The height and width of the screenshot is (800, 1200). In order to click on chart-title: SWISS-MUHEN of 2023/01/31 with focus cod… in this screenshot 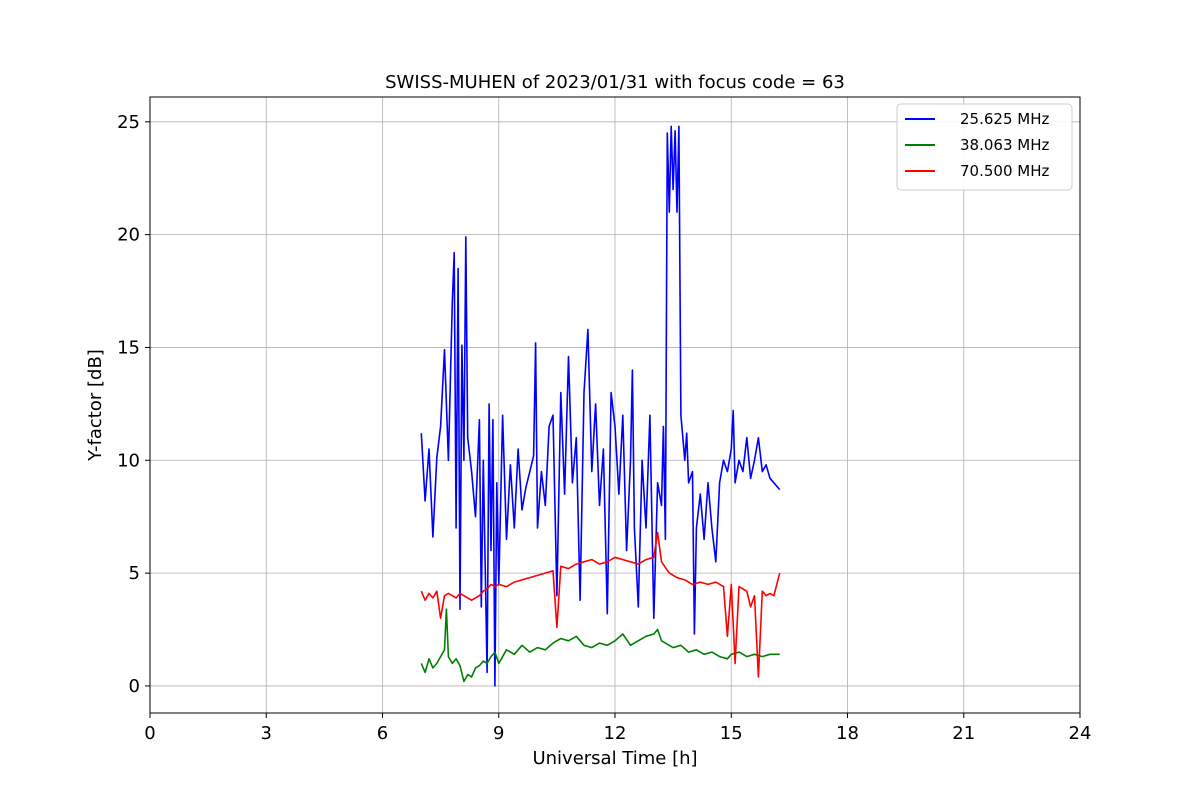, I will do `click(615, 82)`.